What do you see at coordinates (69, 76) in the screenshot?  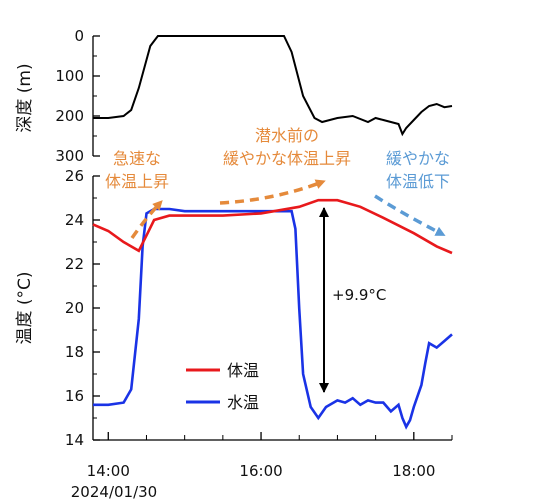 I see `depth-tick-label: 100` at bounding box center [69, 76].